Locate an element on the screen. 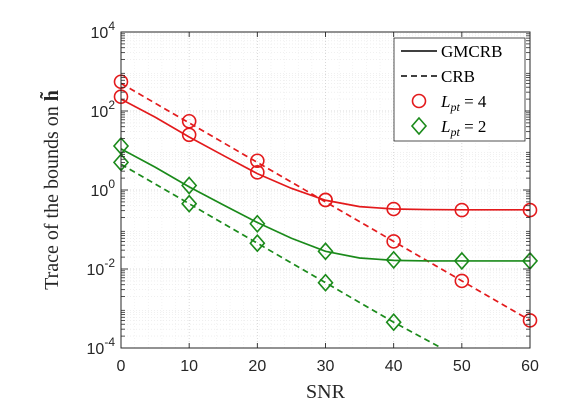 This screenshot has width=577, height=410. legend-lpt2-label: Lpt = 2 is located at coordinates (463, 128).